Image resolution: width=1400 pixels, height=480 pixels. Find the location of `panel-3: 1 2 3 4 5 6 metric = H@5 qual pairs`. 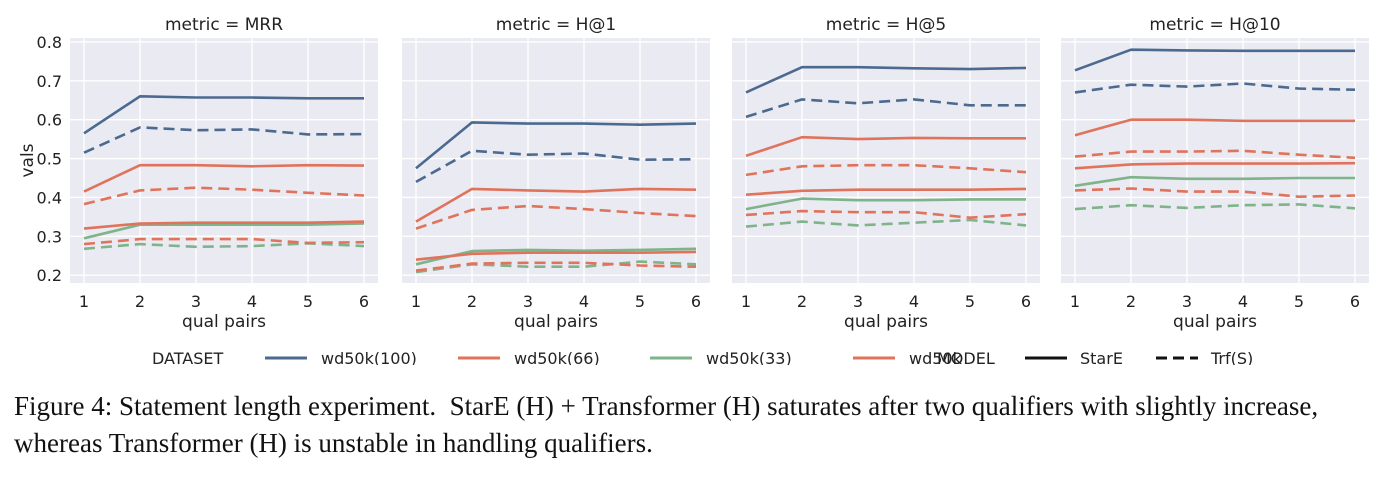

panel-3: 1 2 3 4 5 6 metric = H@5 qual pairs is located at coordinates (886, 173).